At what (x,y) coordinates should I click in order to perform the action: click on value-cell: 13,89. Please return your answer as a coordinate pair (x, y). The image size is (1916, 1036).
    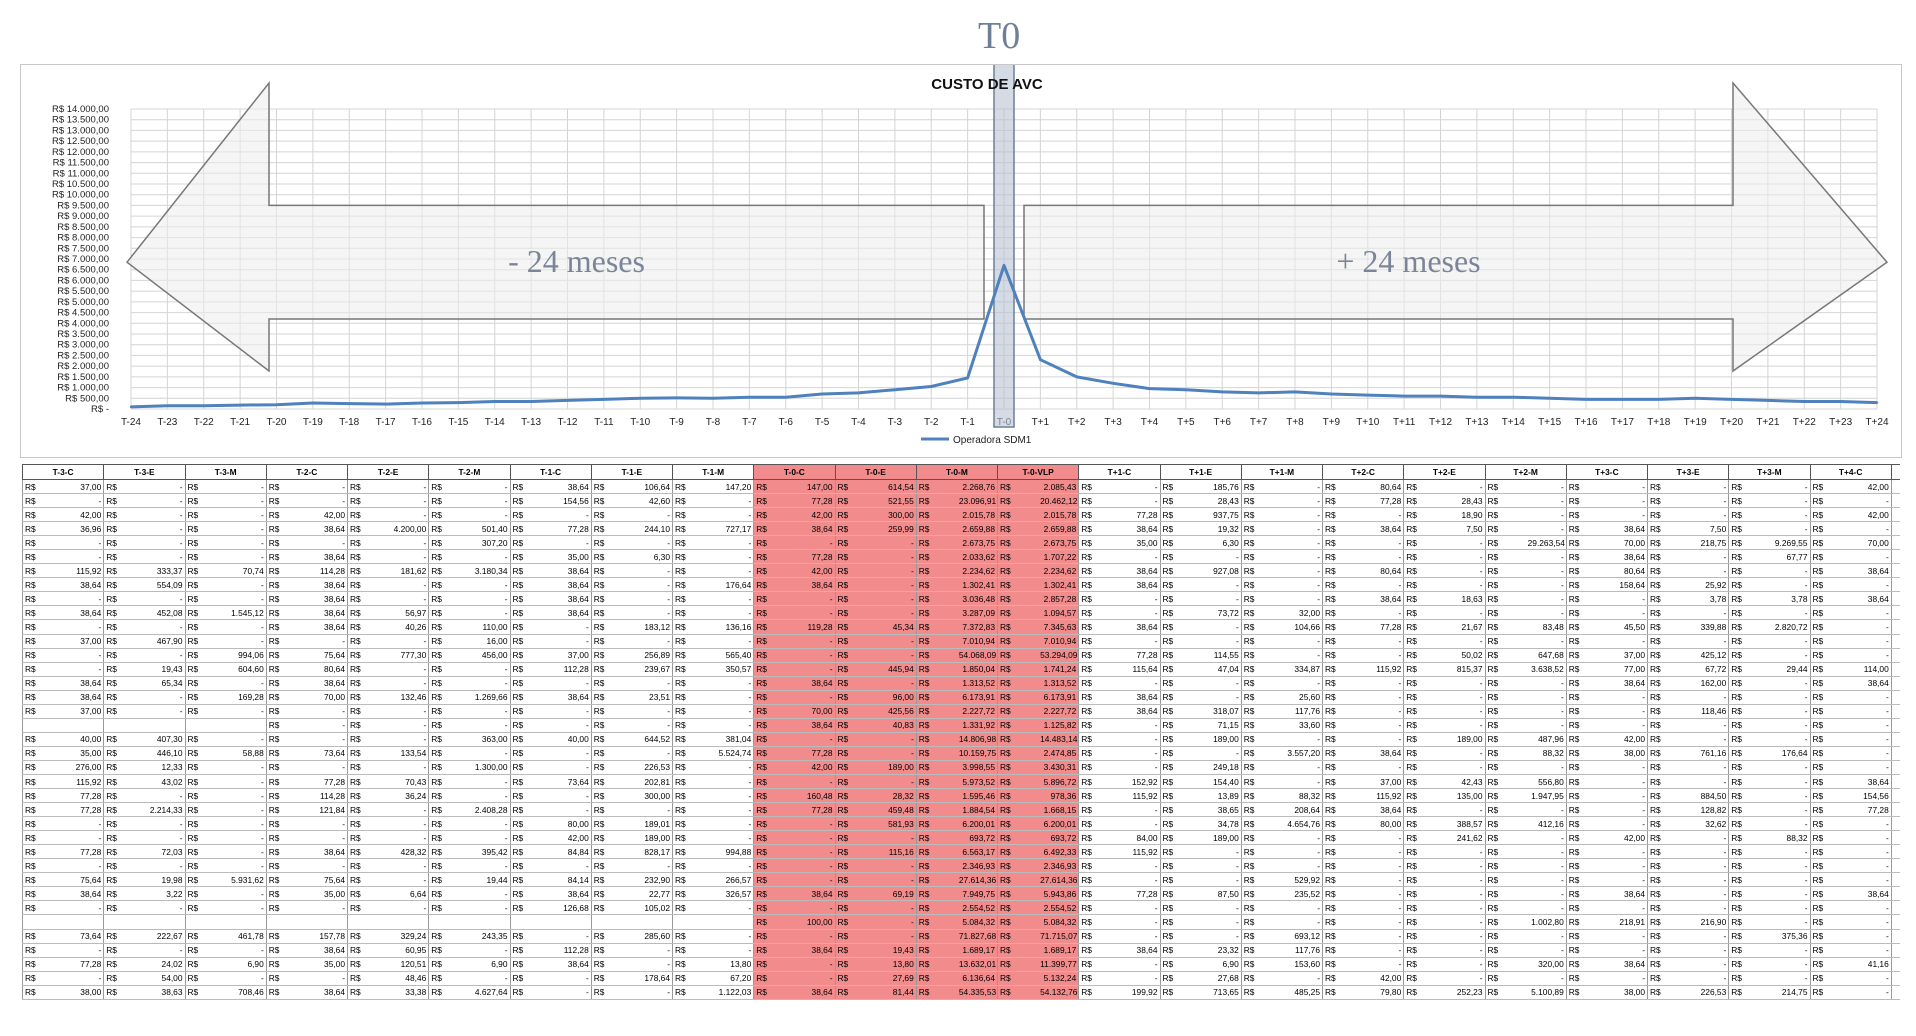
    Looking at the image, I should click on (1221, 796).